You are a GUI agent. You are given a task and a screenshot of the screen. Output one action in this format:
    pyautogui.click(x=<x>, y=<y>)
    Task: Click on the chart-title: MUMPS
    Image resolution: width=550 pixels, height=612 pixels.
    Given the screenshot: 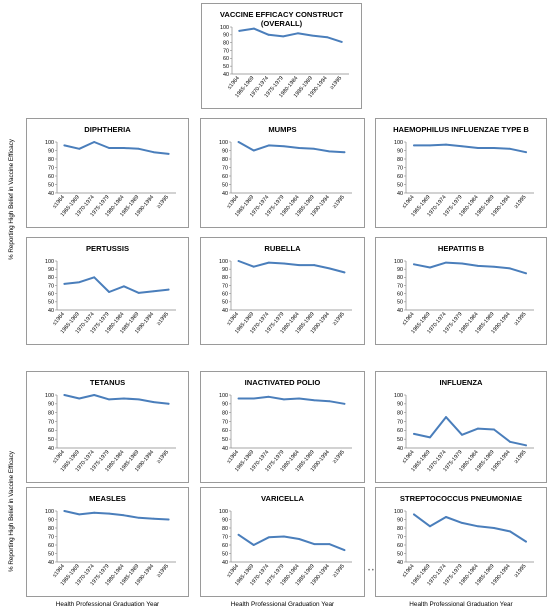 What is the action you would take?
    pyautogui.click(x=282, y=129)
    